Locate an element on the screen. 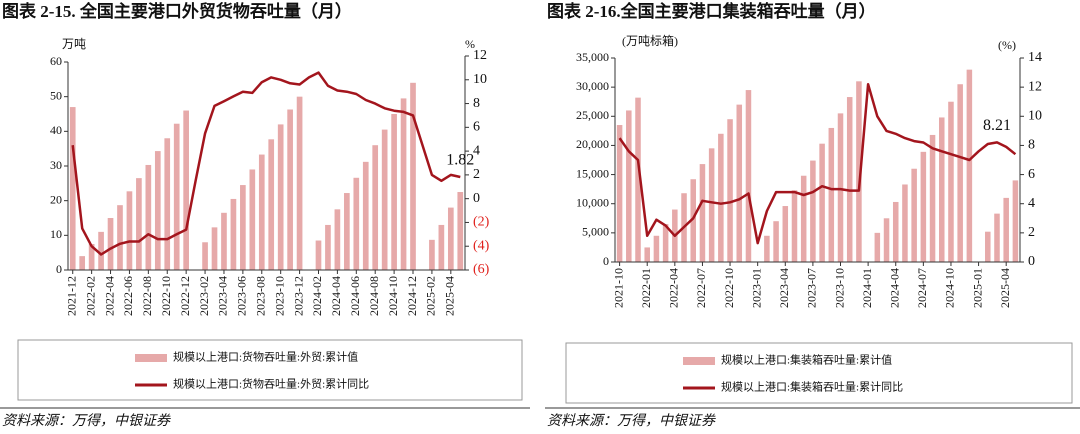  y-tick-label: 15,000 is located at coordinates (592, 173).